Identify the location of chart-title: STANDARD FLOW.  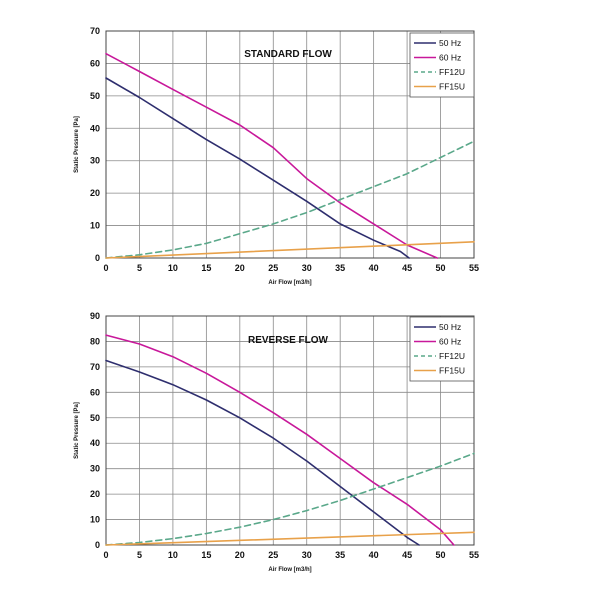
(288, 54).